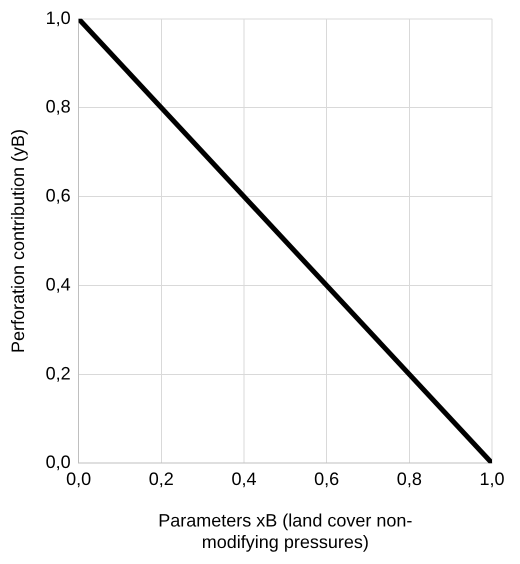  I want to click on x-tick-label: 1,0, so click(492, 478).